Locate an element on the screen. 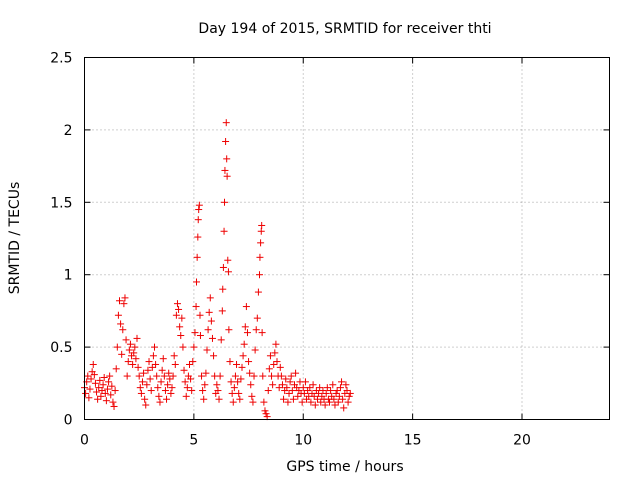 The height and width of the screenshot is (480, 640). y-tick-label: 2.5 is located at coordinates (61, 59).